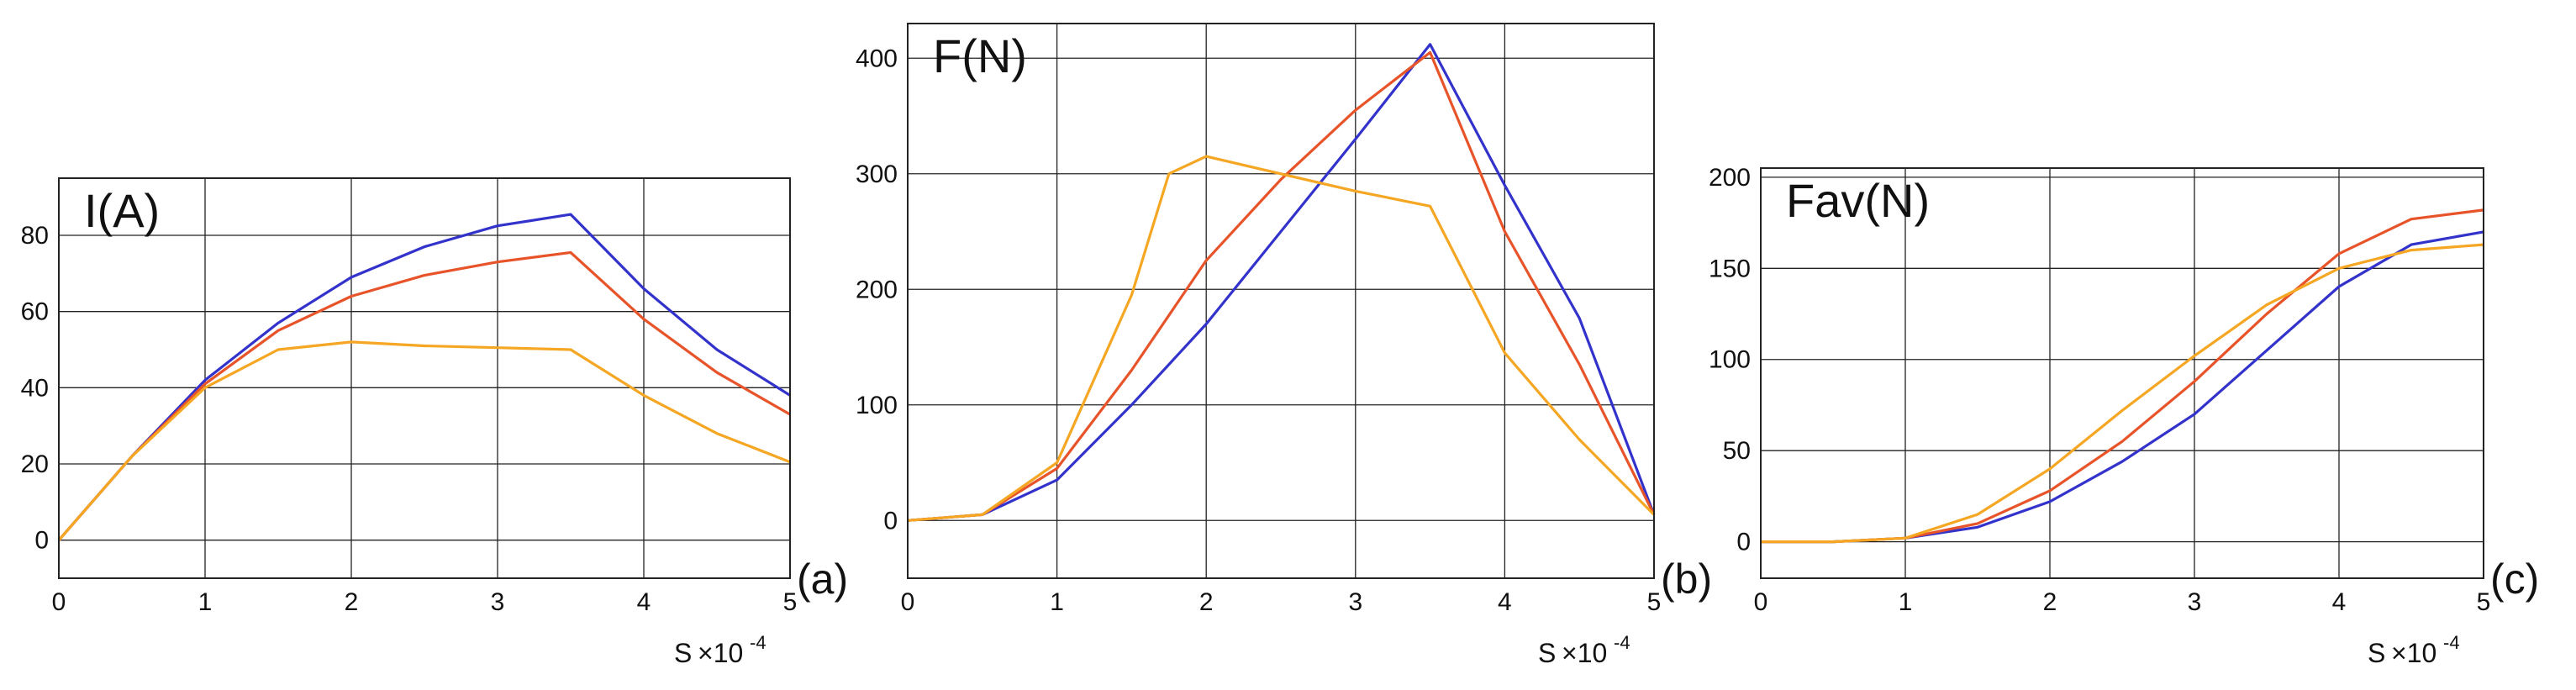  I want to click on y-axis-label: I(A), so click(122, 211).